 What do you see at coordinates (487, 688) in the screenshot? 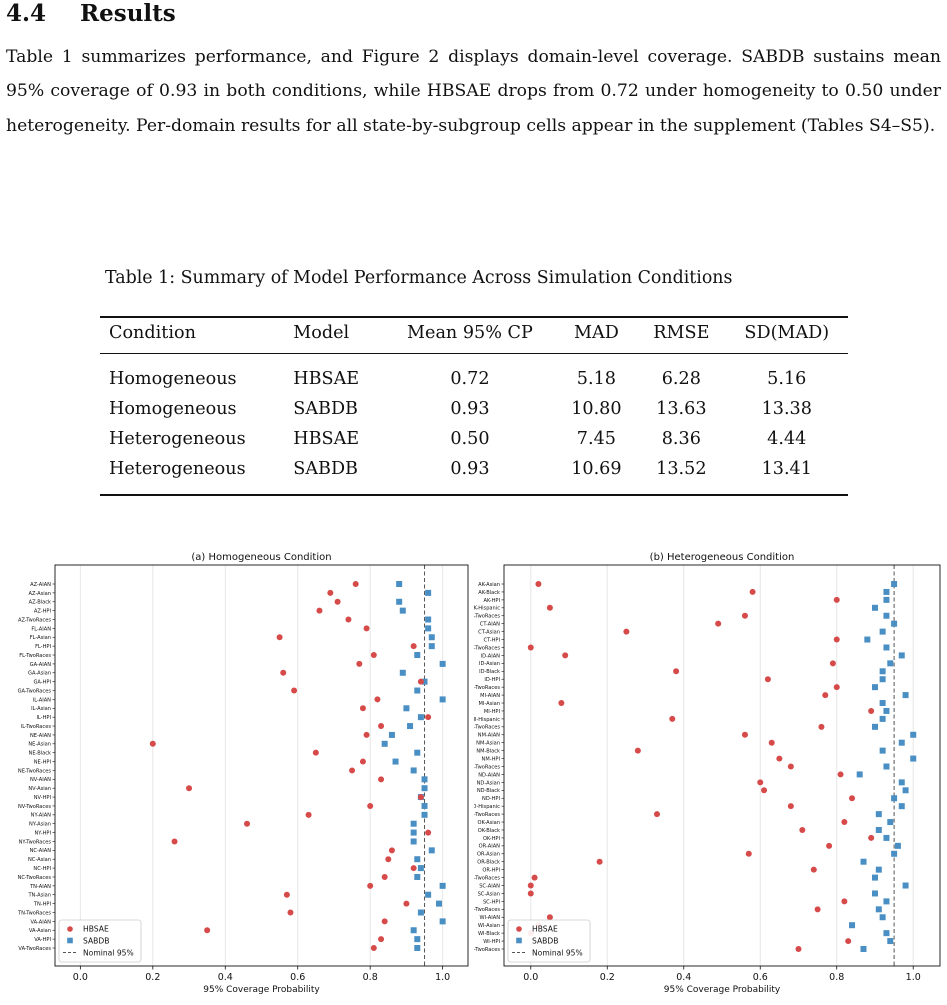
I see `y-tick-label: ID-TwoRaces` at bounding box center [487, 688].